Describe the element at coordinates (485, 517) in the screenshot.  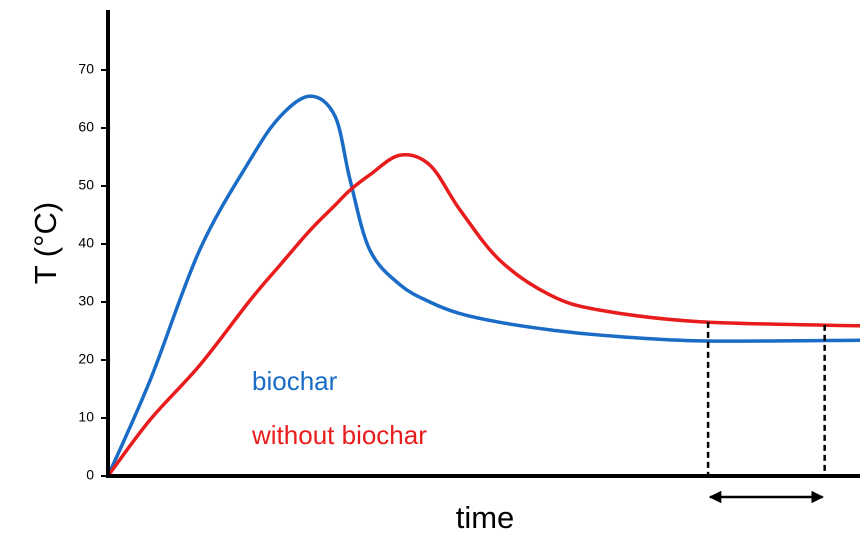
I see `x-axis-label: time` at that location.